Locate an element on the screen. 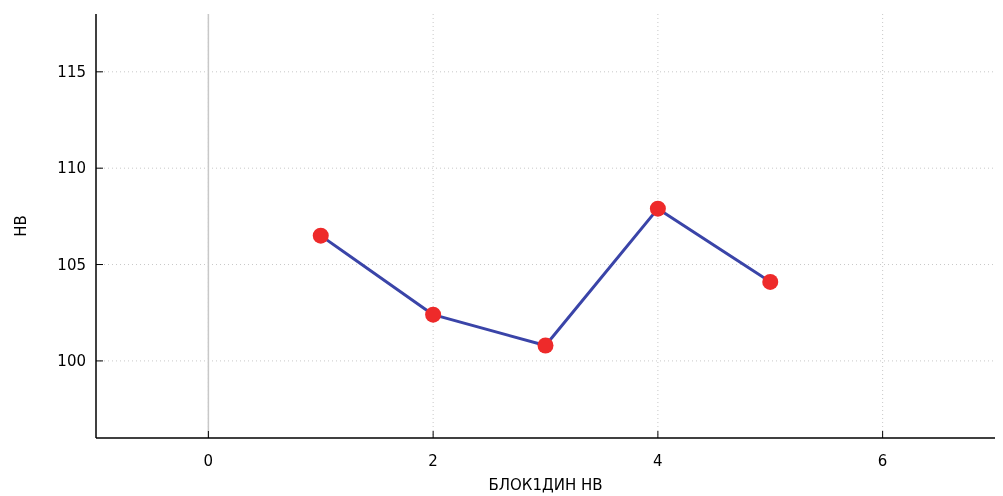 Image resolution: width=1003 pixels, height=496 pixels. x-tick-label: 2 is located at coordinates (433, 461).